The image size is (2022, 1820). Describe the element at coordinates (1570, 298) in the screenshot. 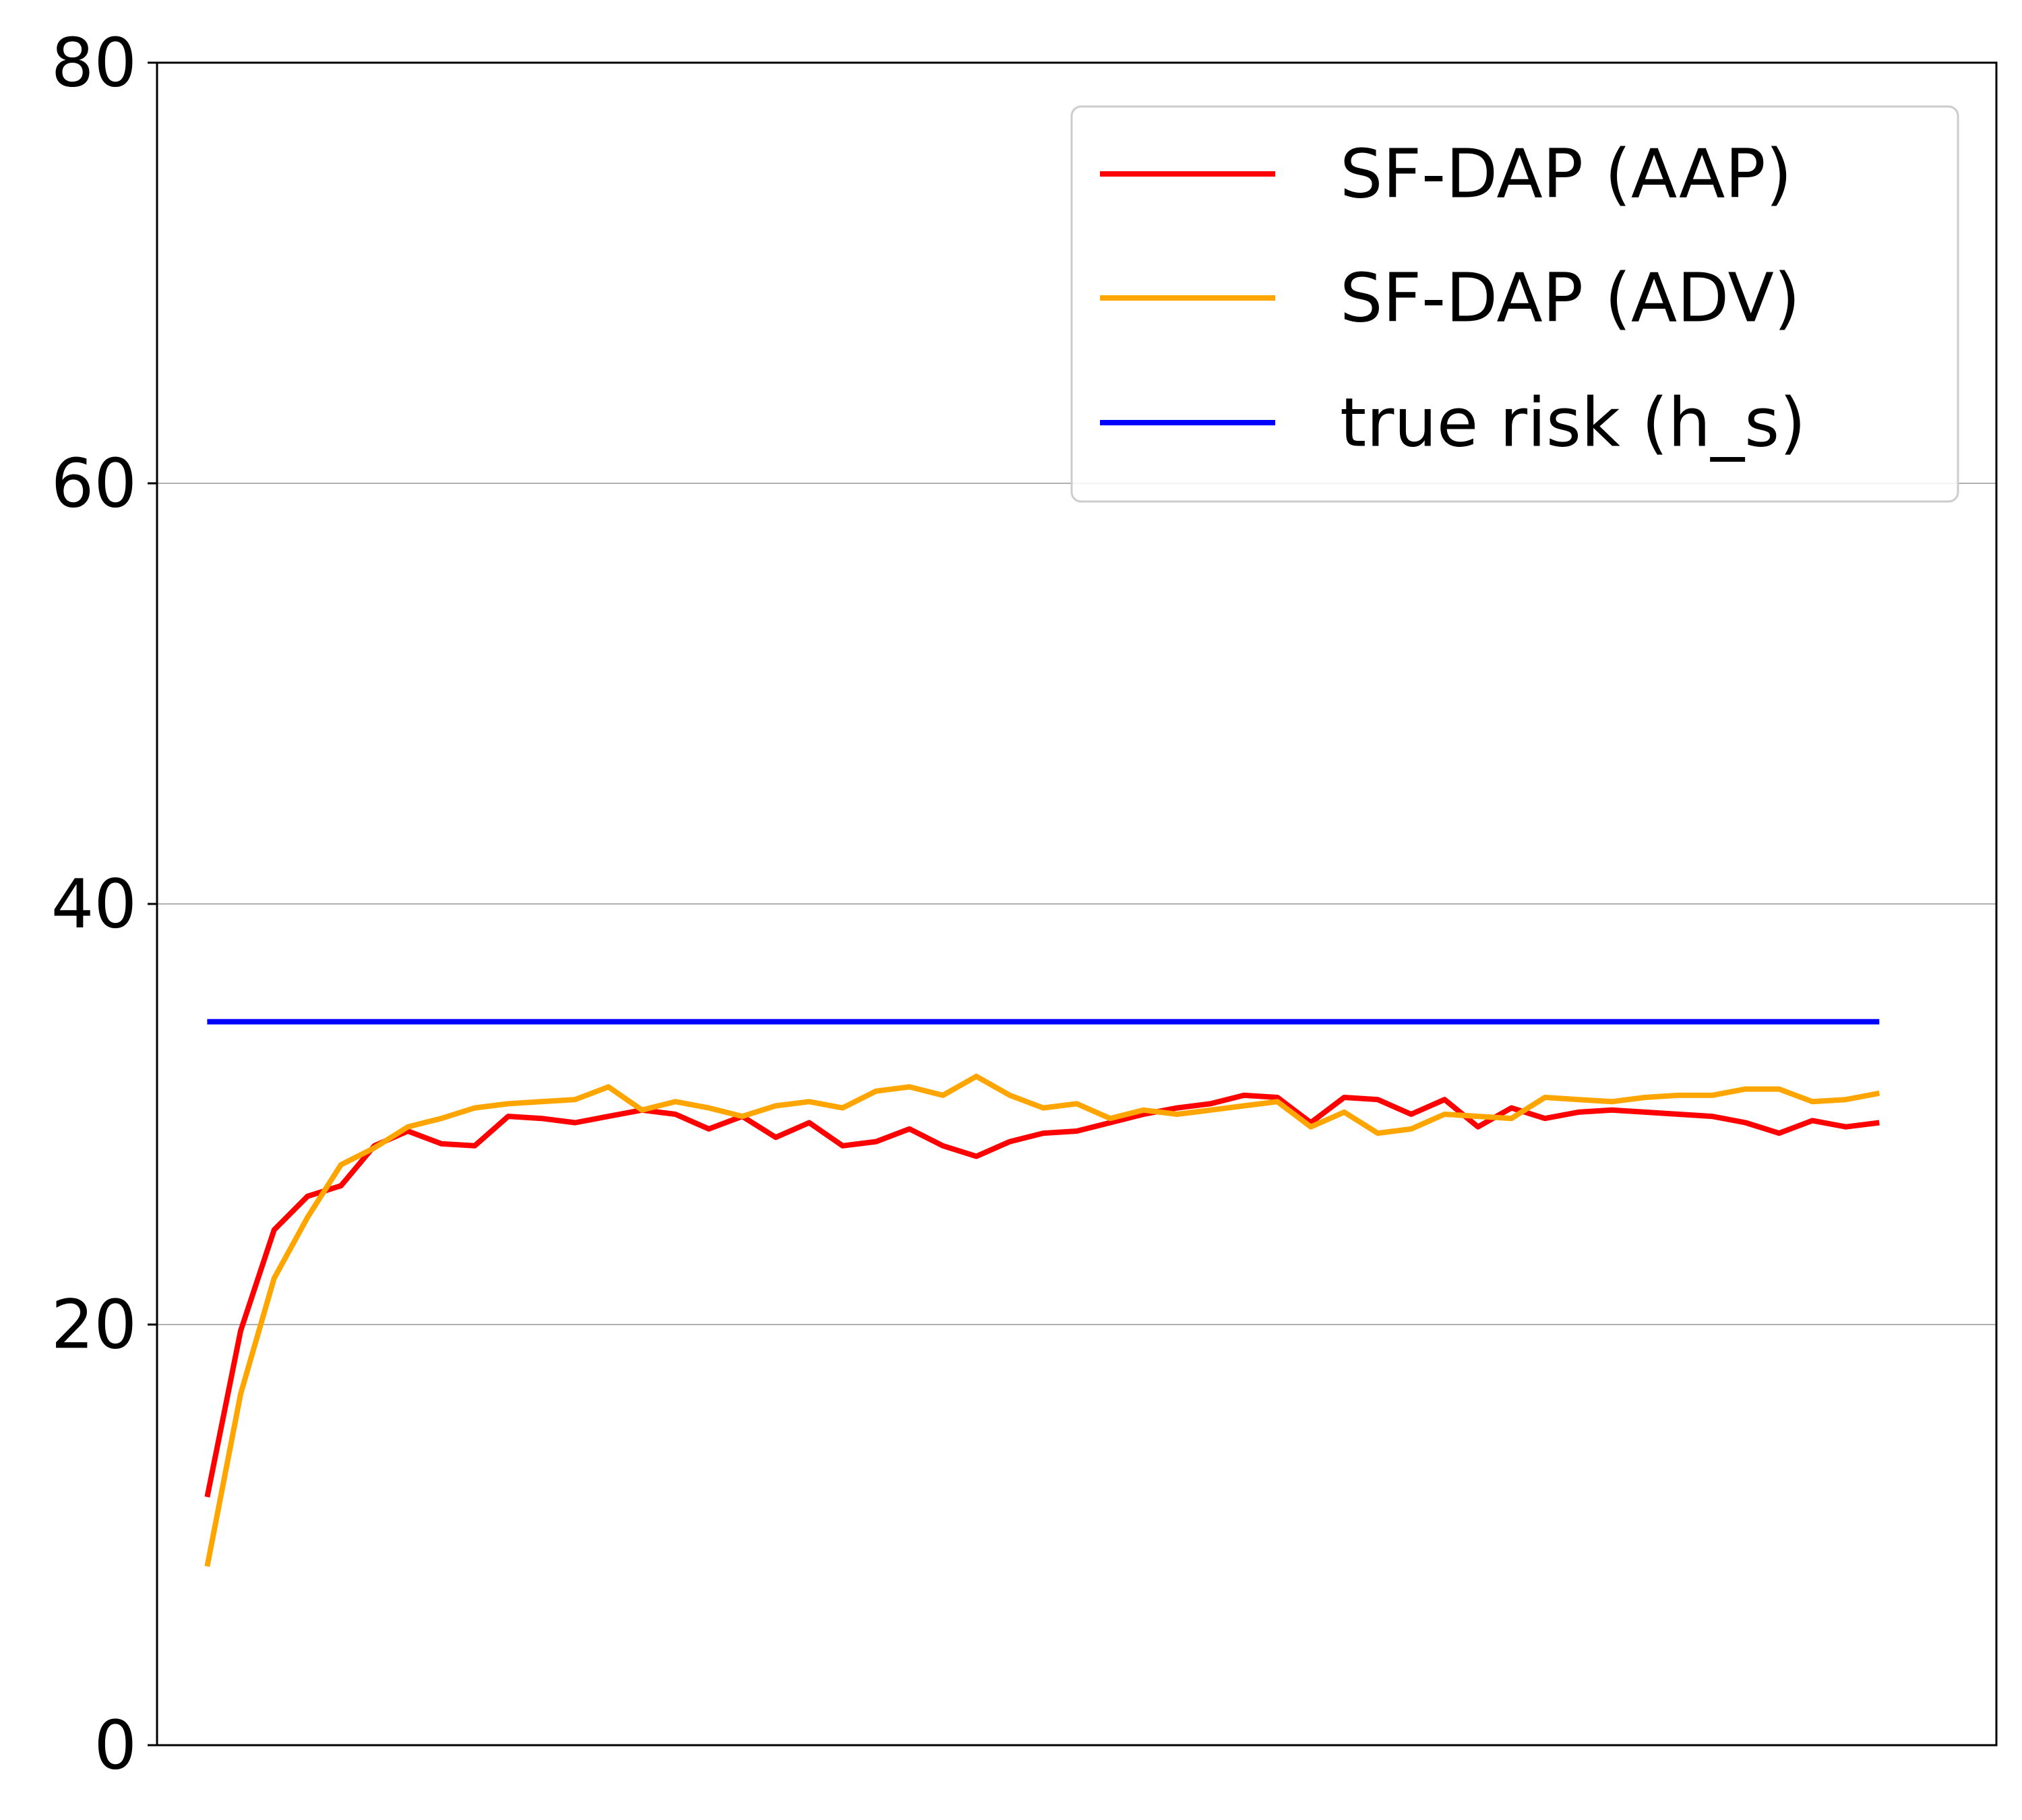

I see `legend-label-1: SF-DAP (ADV)` at that location.